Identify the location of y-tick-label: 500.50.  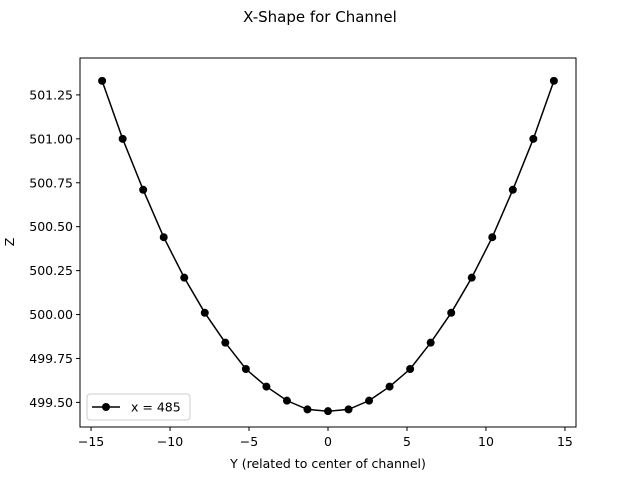
(51, 226).